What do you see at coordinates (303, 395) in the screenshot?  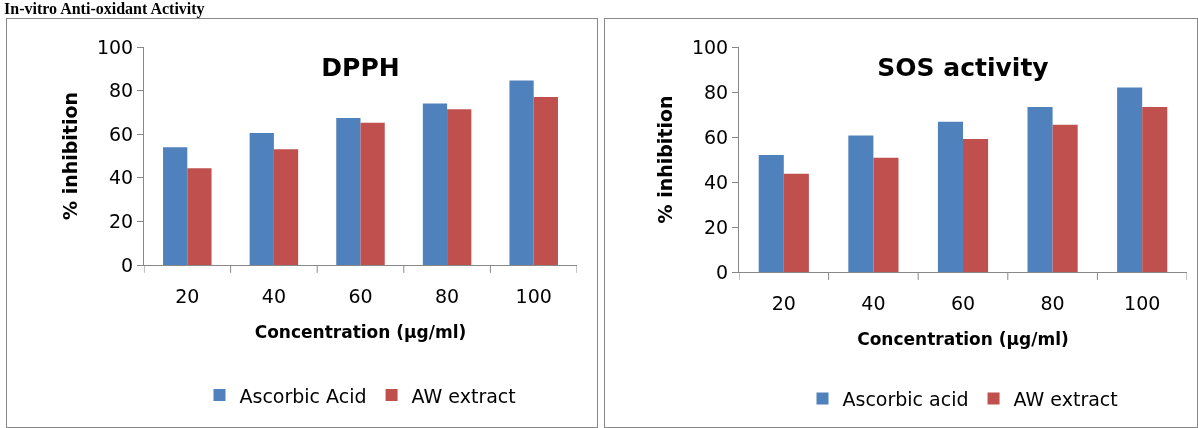 I see `legend-label: Ascorbic Acid` at bounding box center [303, 395].